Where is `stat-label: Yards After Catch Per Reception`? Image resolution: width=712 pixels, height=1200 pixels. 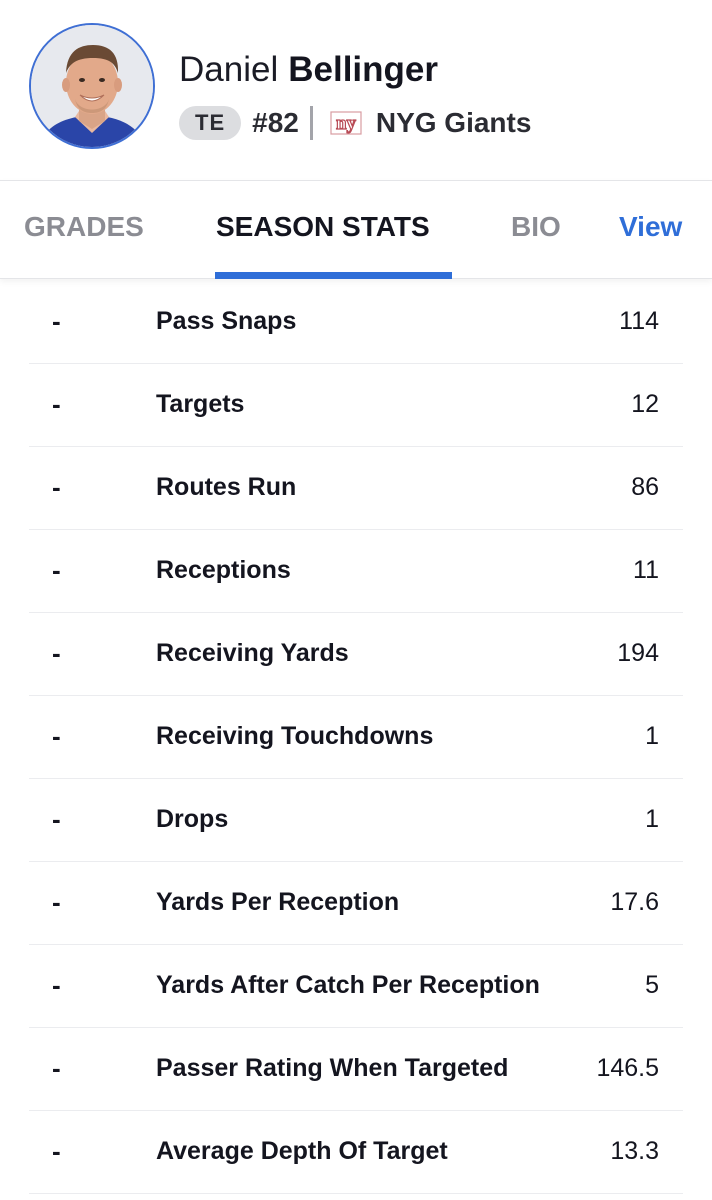 stat-label: Yards After Catch Per Reception is located at coordinates (348, 985).